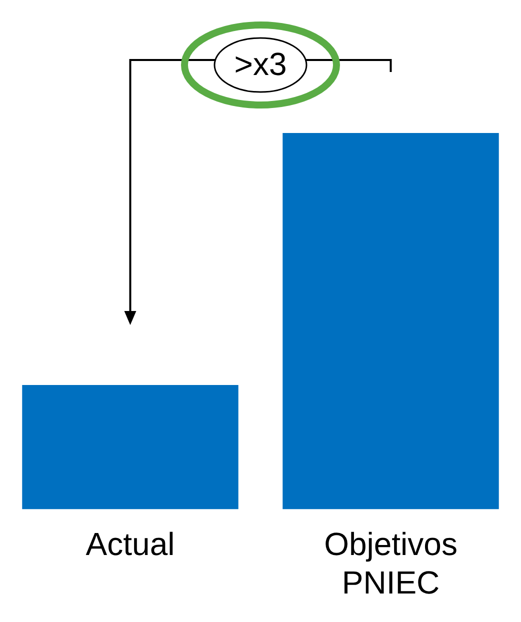  I want to click on x-tick-label: Actual, so click(130, 544).